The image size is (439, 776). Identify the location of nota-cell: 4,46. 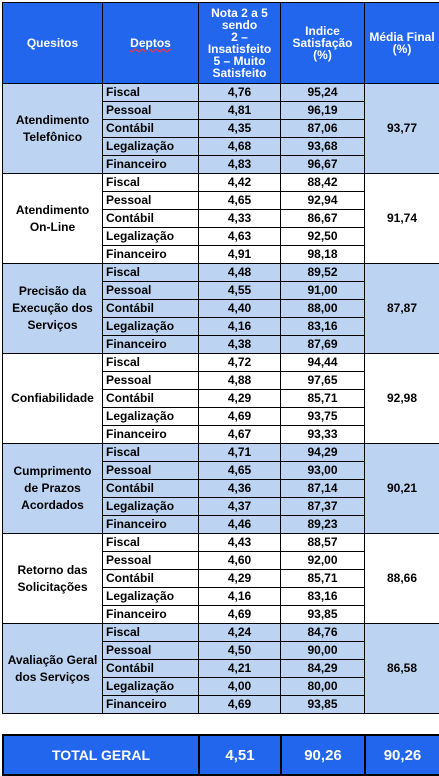
(240, 525).